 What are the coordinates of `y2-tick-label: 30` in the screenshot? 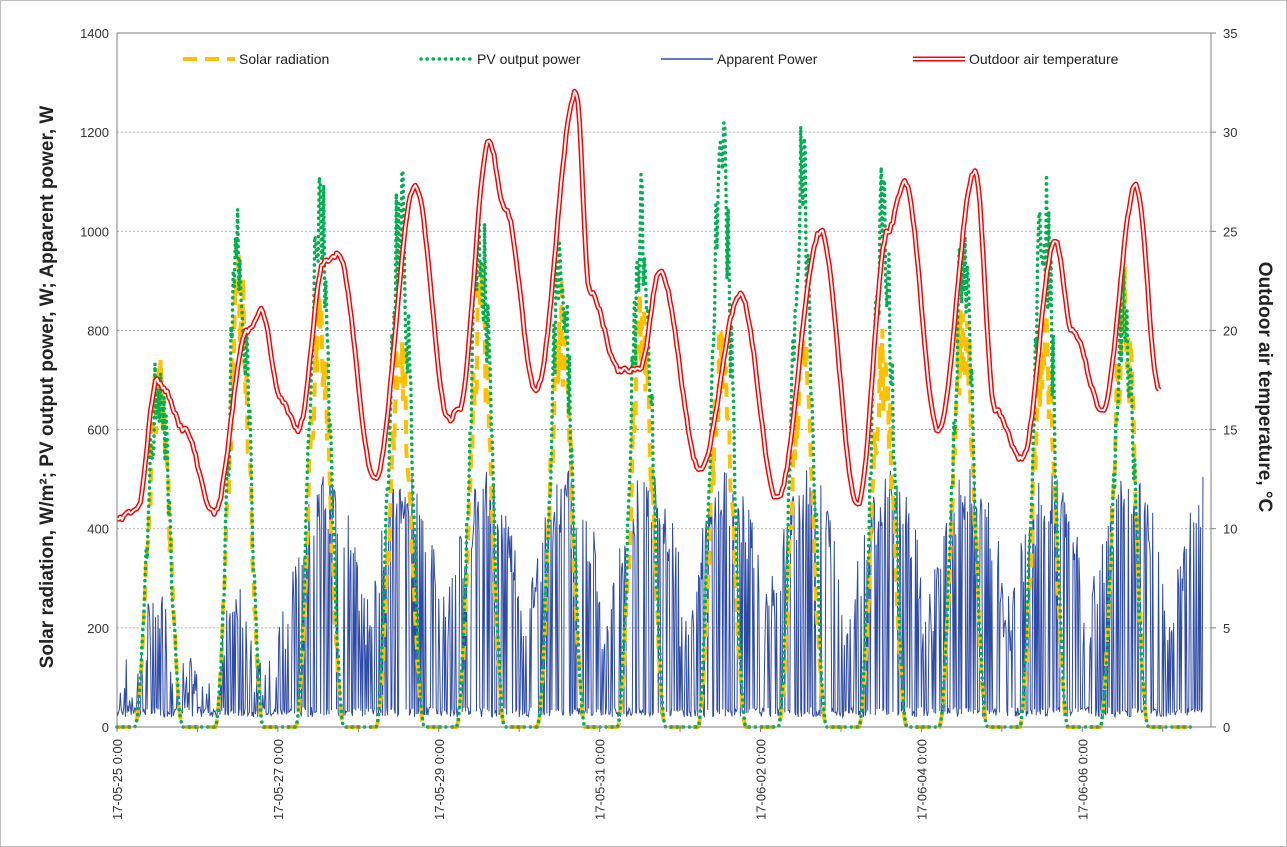 It's located at (1230, 132).